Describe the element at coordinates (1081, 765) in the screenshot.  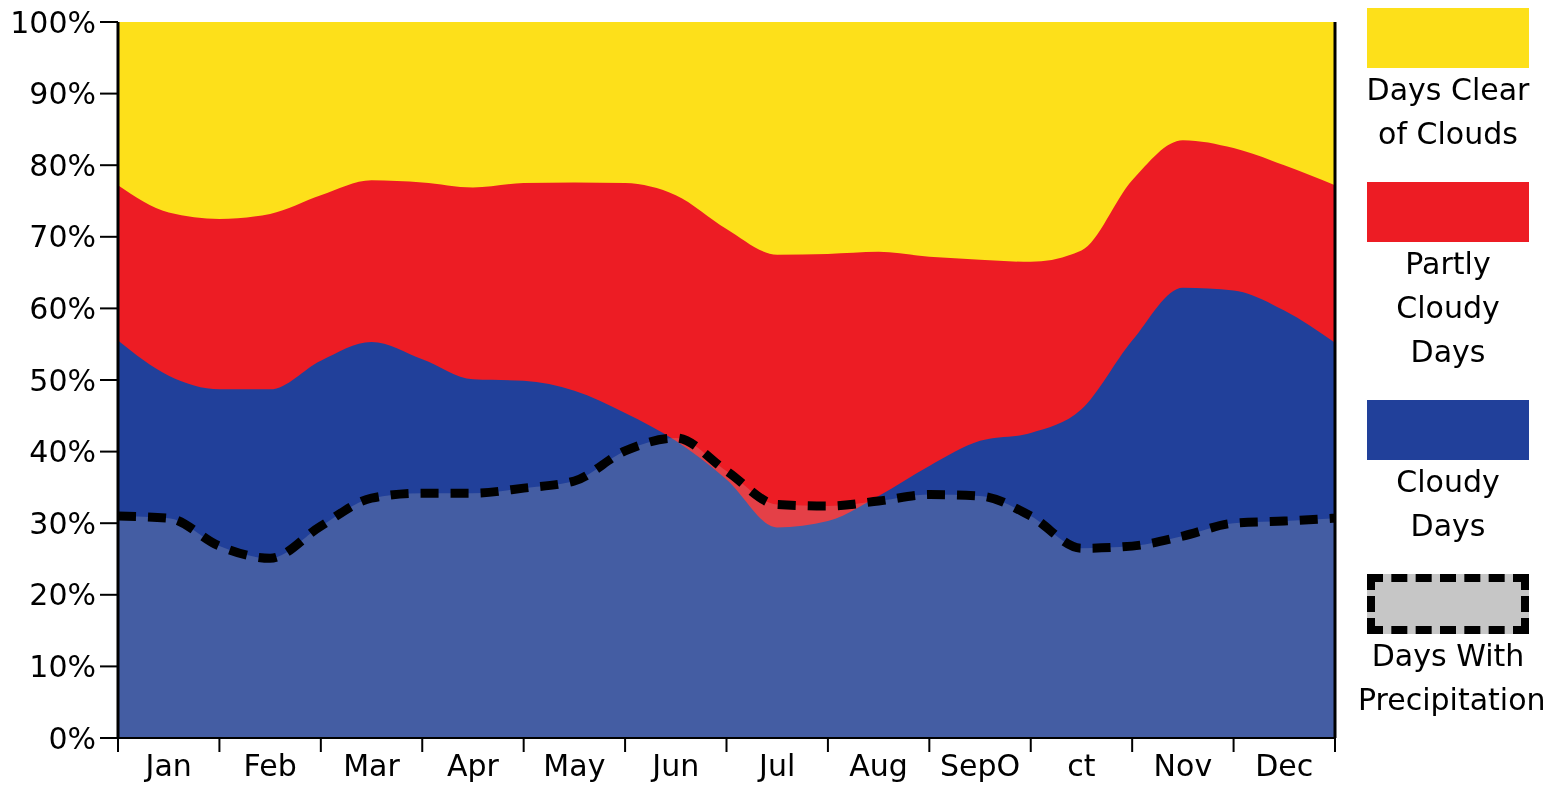
I see `x-tick-label: ct` at that location.